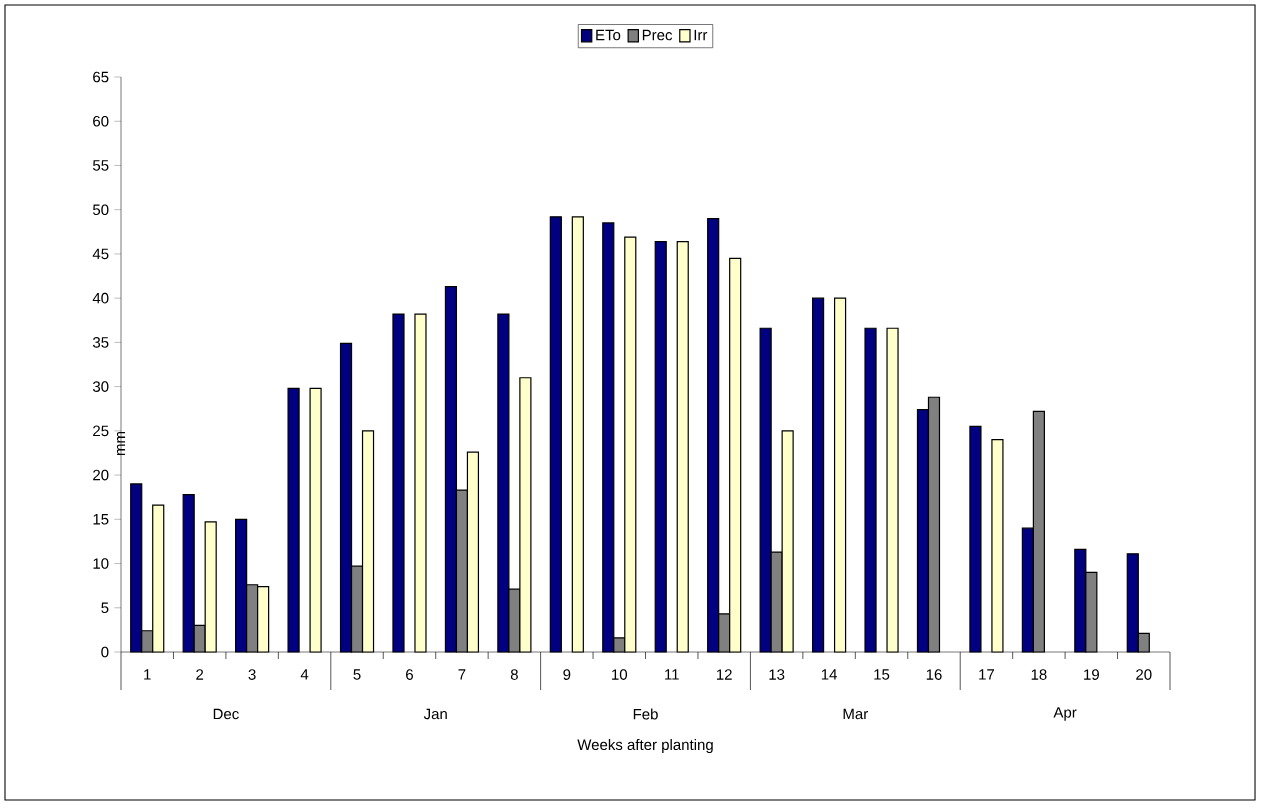 Image resolution: width=1262 pixels, height=808 pixels. I want to click on text: Apr, so click(1065, 714).